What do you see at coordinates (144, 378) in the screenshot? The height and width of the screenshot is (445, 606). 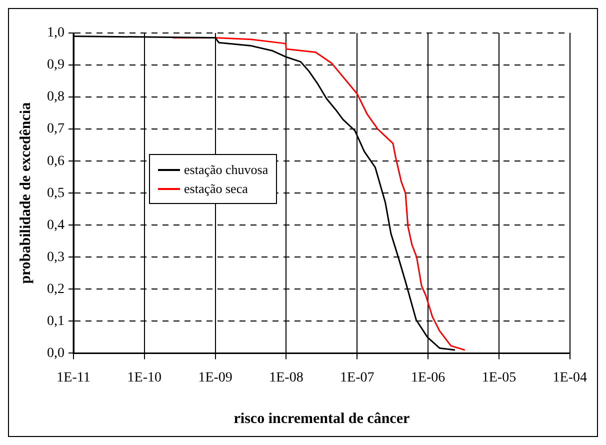 I see `x-tick-label: 1E-10` at bounding box center [144, 378].